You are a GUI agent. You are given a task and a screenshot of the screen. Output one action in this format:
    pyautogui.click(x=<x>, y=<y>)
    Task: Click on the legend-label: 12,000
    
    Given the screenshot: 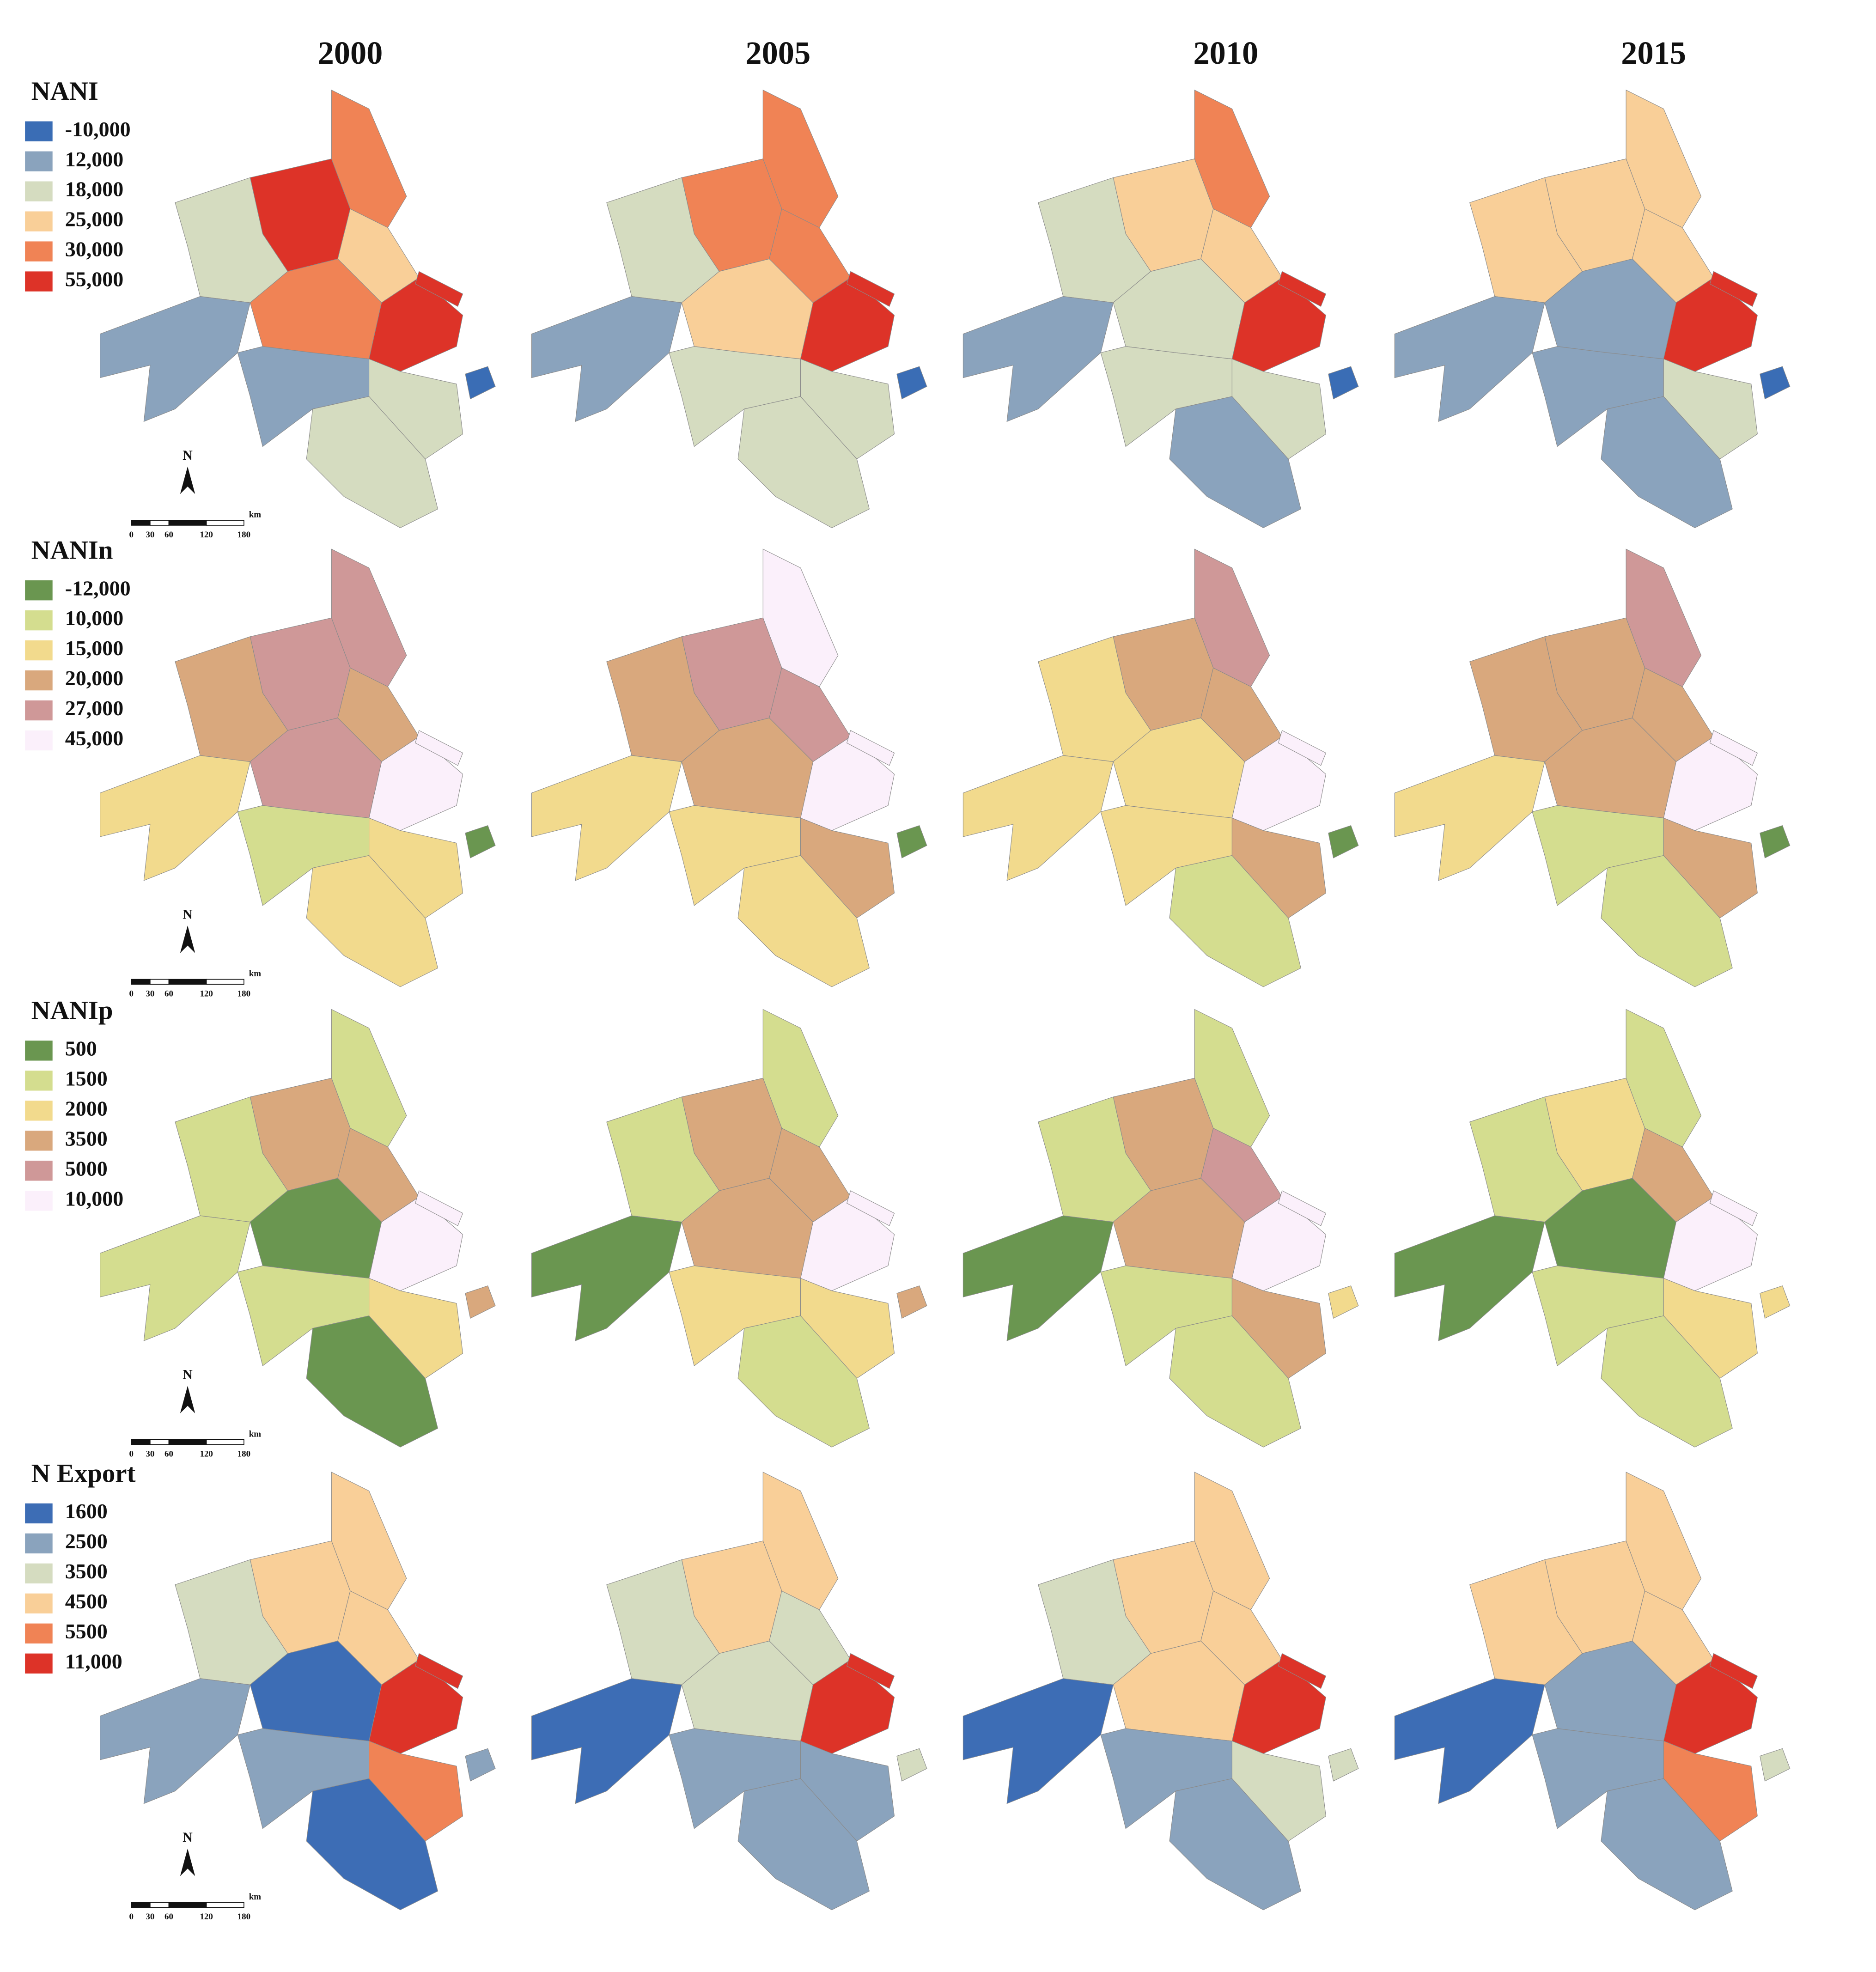 What is the action you would take?
    pyautogui.click(x=94, y=159)
    